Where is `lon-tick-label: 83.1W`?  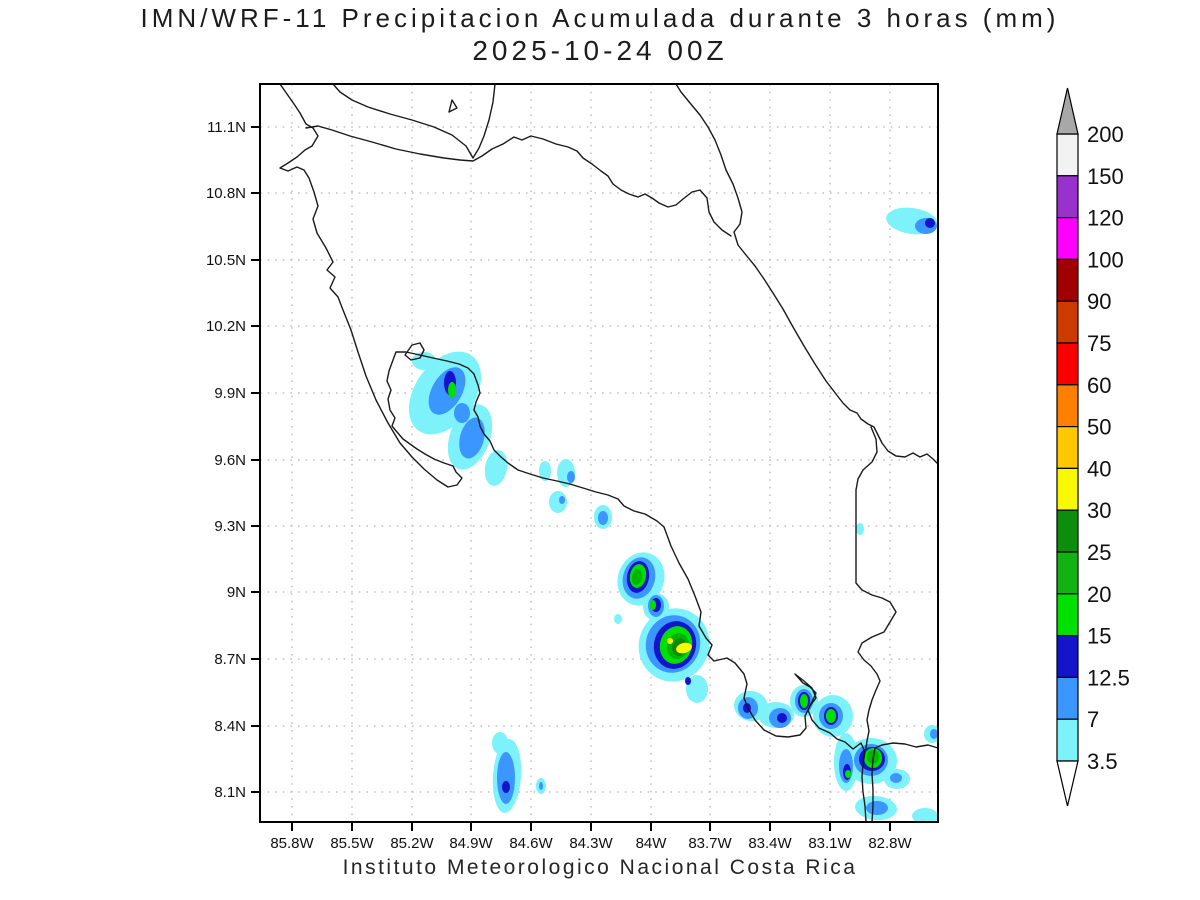
lon-tick-label: 83.1W is located at coordinates (830, 843).